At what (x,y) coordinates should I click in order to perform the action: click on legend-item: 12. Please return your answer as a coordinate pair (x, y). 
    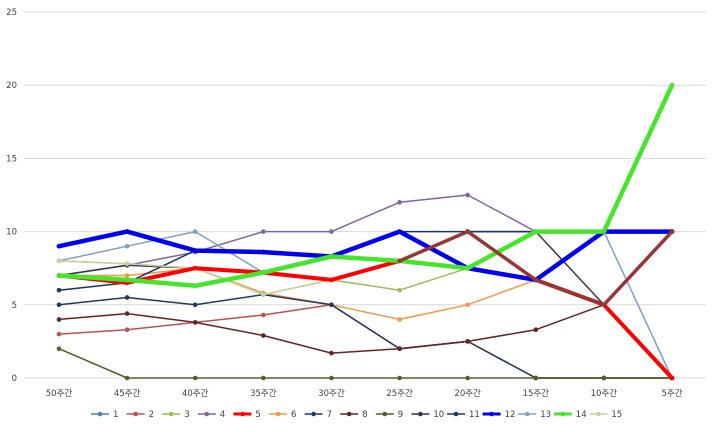
    Looking at the image, I should click on (498, 415).